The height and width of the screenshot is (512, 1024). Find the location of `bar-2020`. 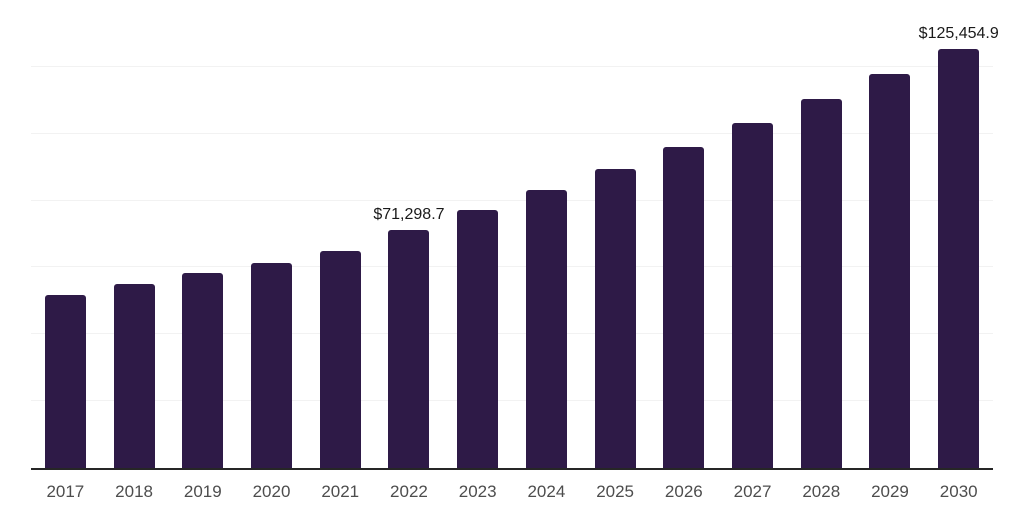

bar-2020 is located at coordinates (272, 365).